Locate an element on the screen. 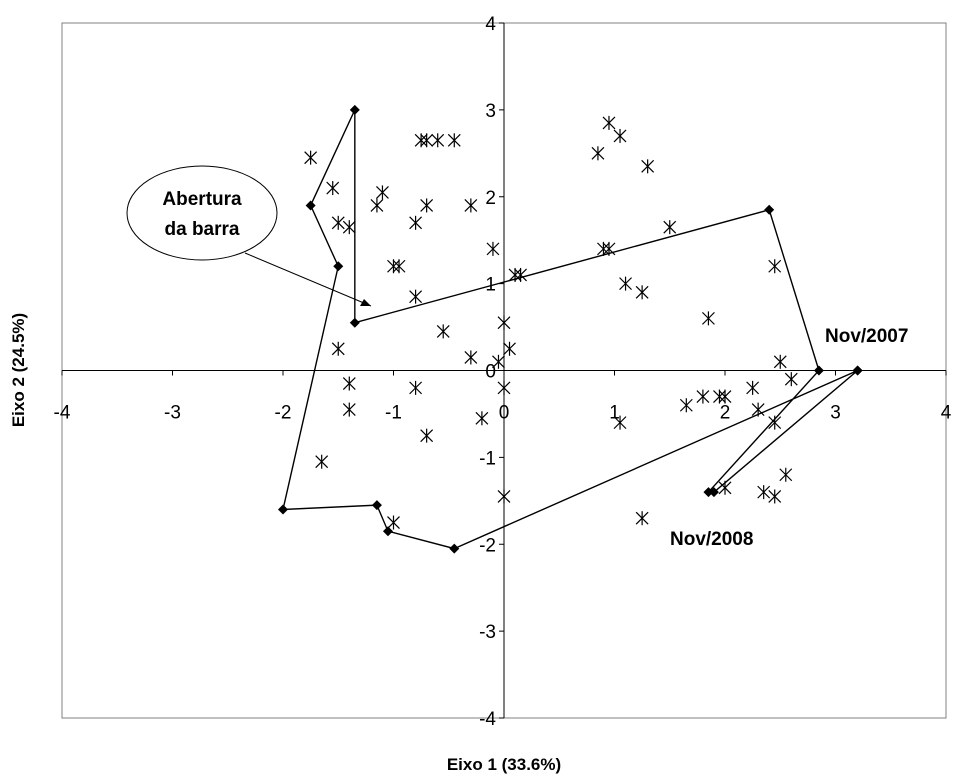 The width and height of the screenshot is (955, 783). y-tick-label: -3 is located at coordinates (487, 632).